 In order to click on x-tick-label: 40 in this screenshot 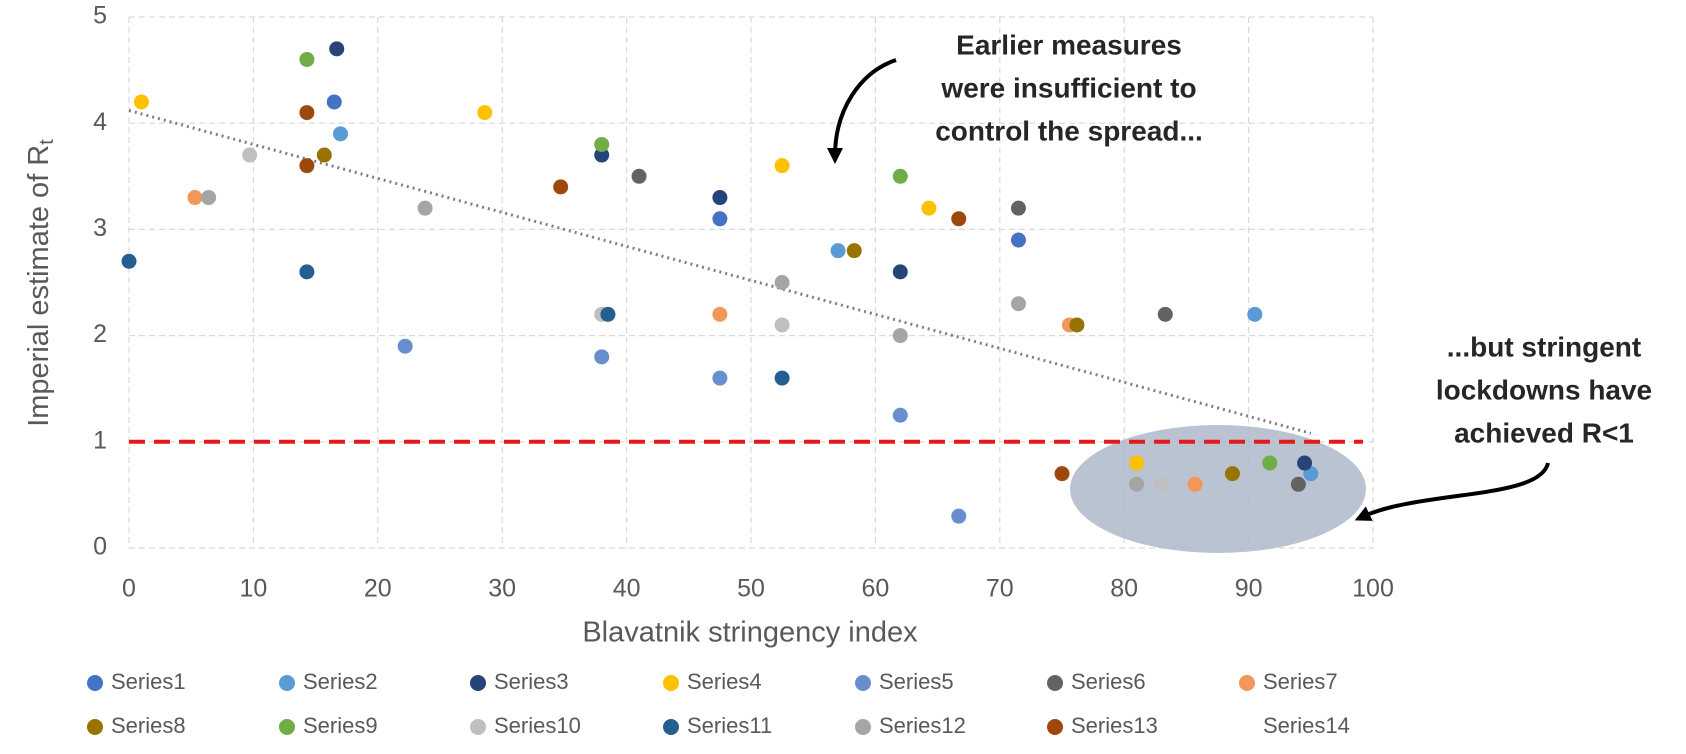, I will do `click(627, 589)`.